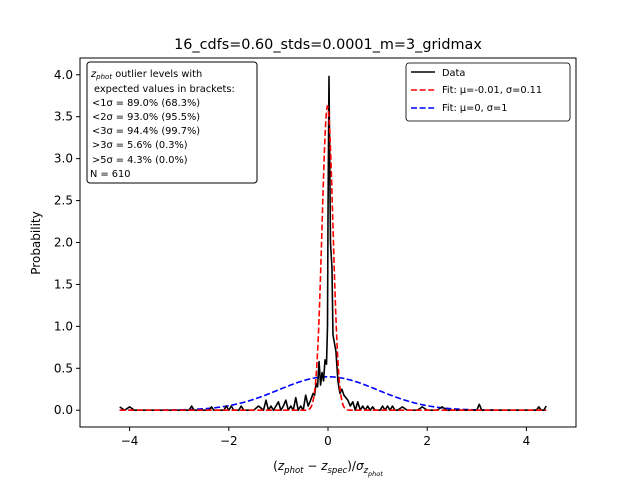 Image resolution: width=640 pixels, height=480 pixels. What do you see at coordinates (63, 410) in the screenshot?
I see `y-tick-label: 0.0` at bounding box center [63, 410].